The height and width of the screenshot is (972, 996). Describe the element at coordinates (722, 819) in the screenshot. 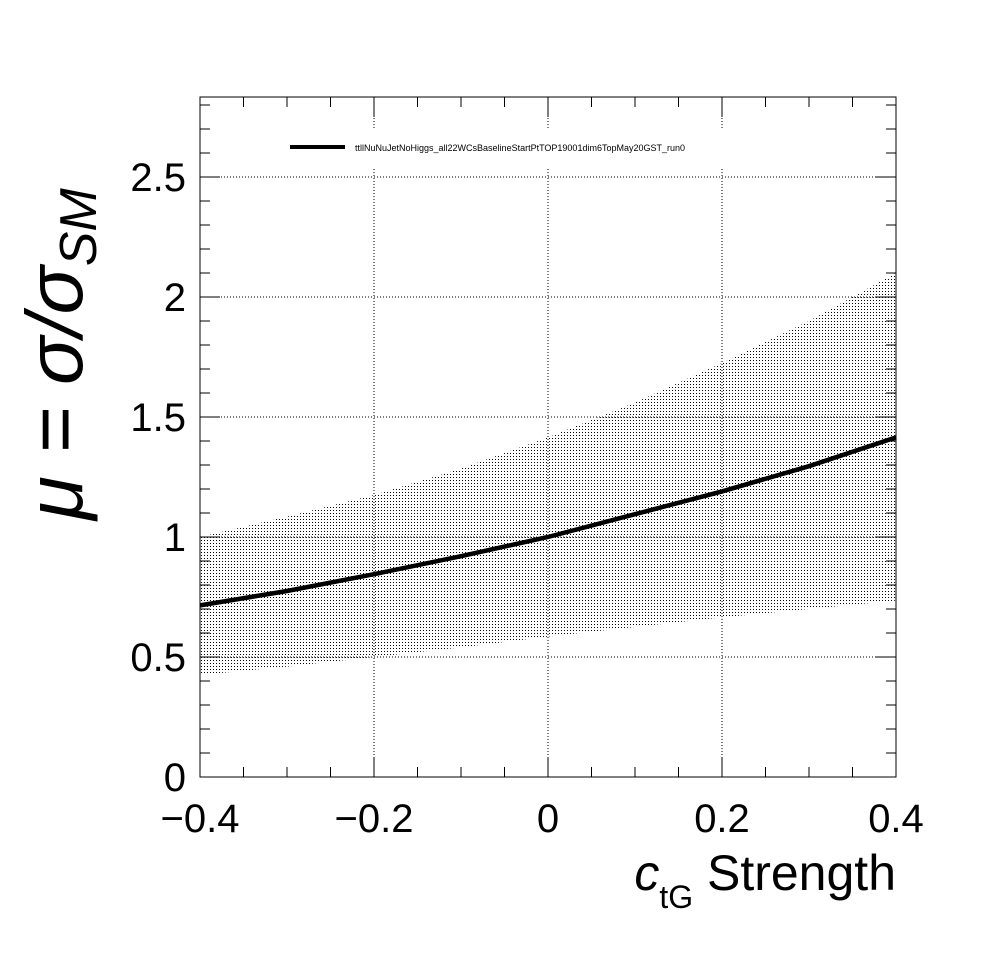

I see `x-tick-label: 0.2` at that location.